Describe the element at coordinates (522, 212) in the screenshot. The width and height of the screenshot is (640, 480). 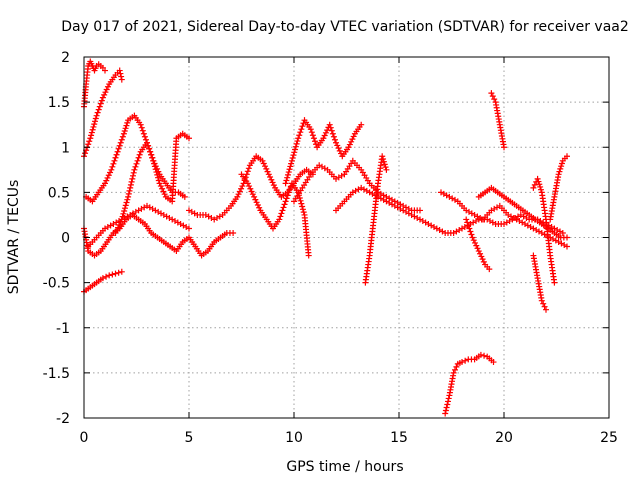
I see `series-sat-q` at that location.